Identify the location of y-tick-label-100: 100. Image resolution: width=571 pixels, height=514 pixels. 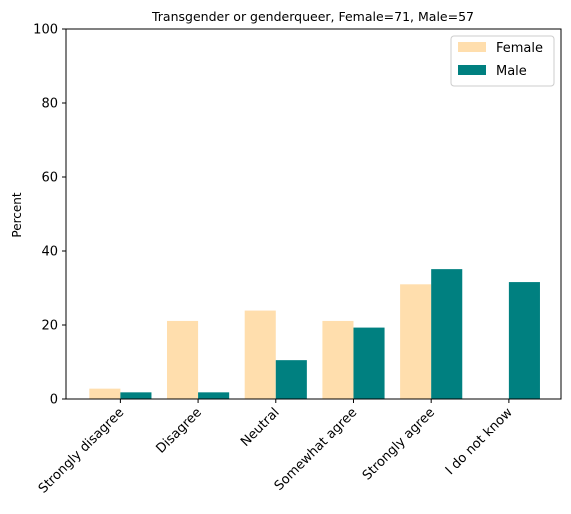
(45, 30).